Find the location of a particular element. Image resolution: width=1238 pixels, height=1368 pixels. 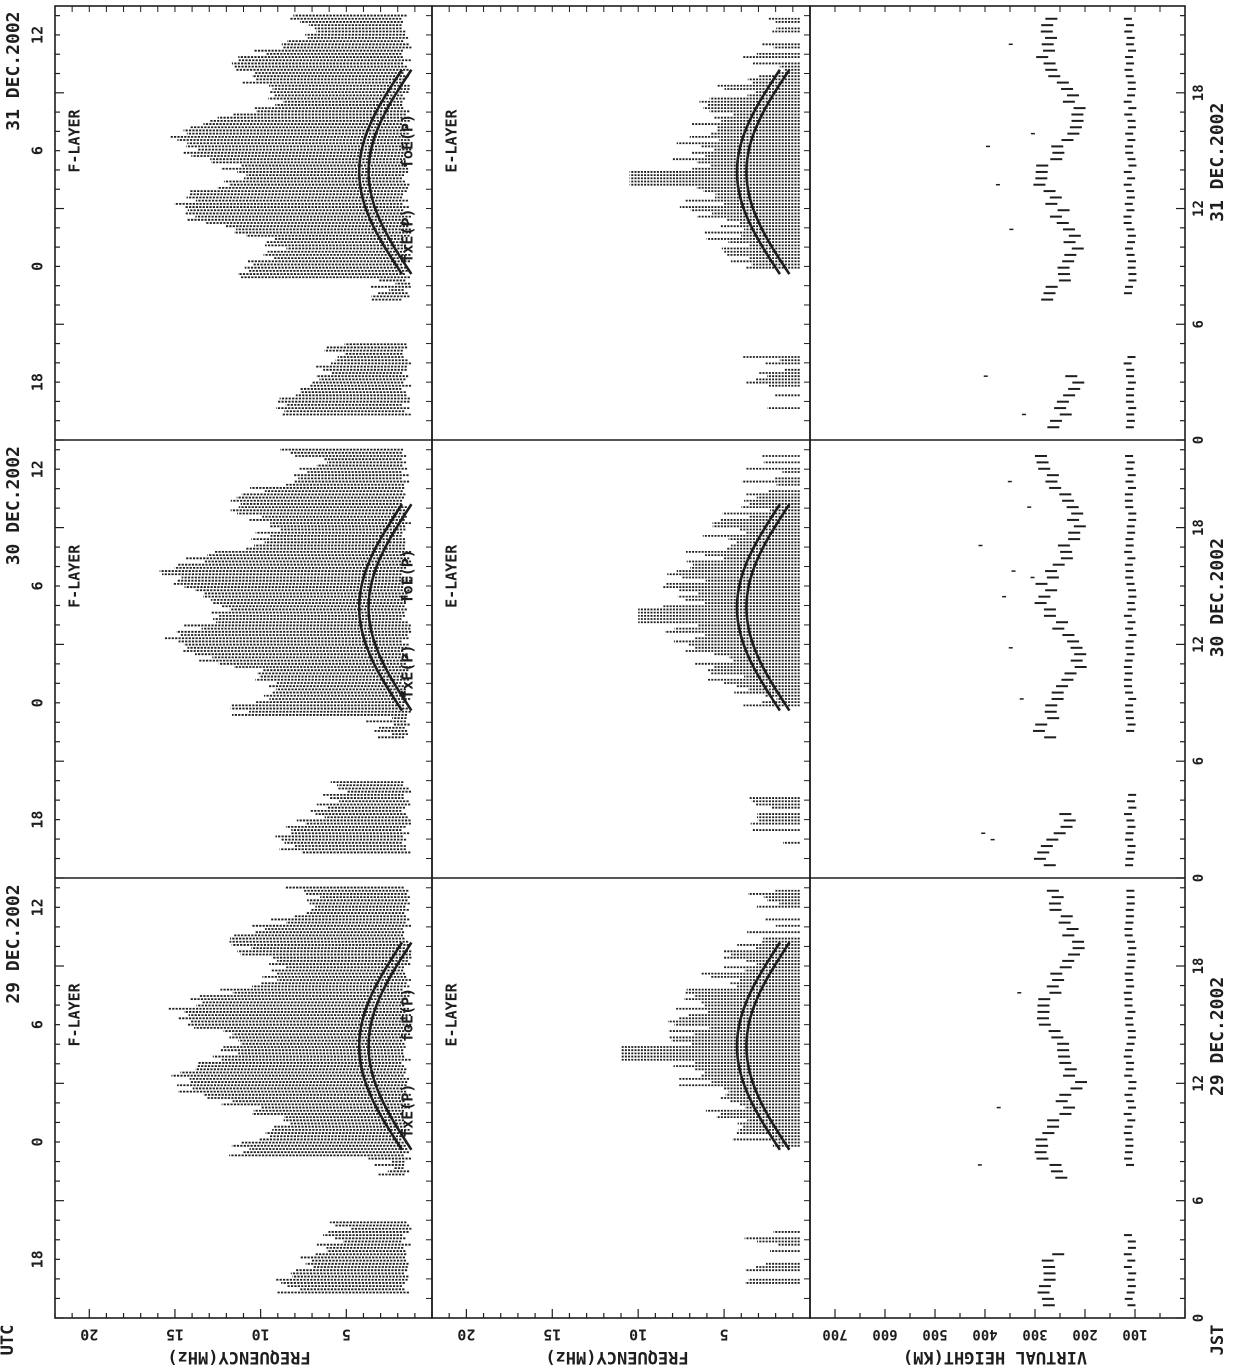

height-tick-label: 100 is located at coordinates (1134, 1334).